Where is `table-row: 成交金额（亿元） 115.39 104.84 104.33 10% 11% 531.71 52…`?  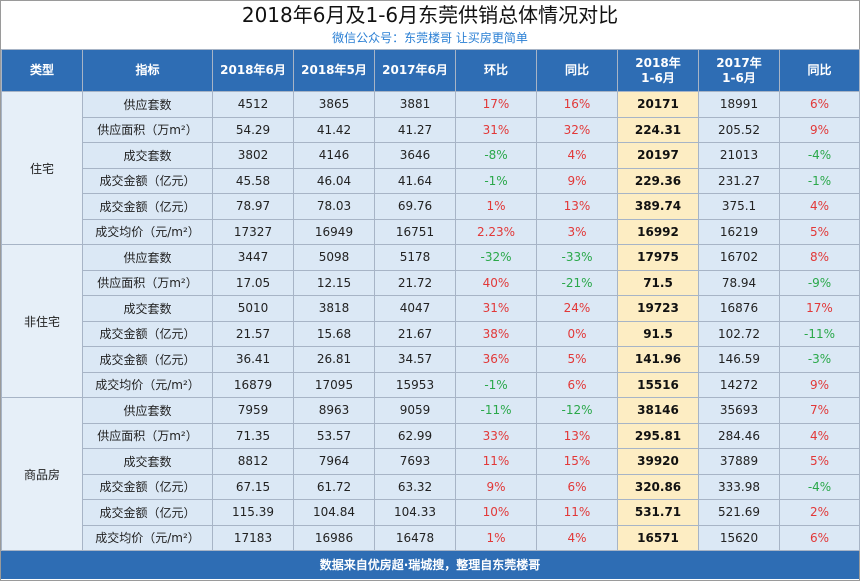 table-row: 成交金额（亿元） 115.39 104.84 104.33 10% 11% 531.71 52… is located at coordinates (431, 512).